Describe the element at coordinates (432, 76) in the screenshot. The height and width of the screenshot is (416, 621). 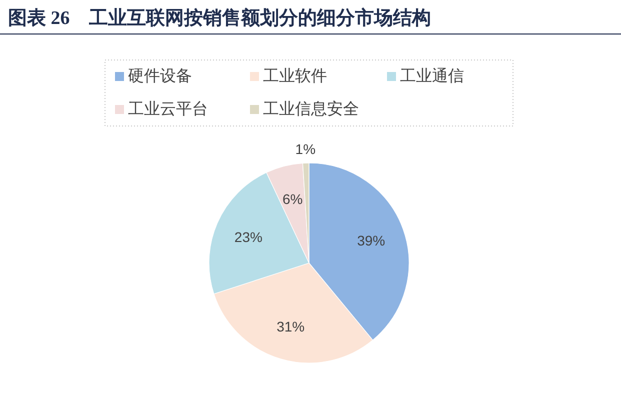
I see `legend-label: 工业通信` at that location.